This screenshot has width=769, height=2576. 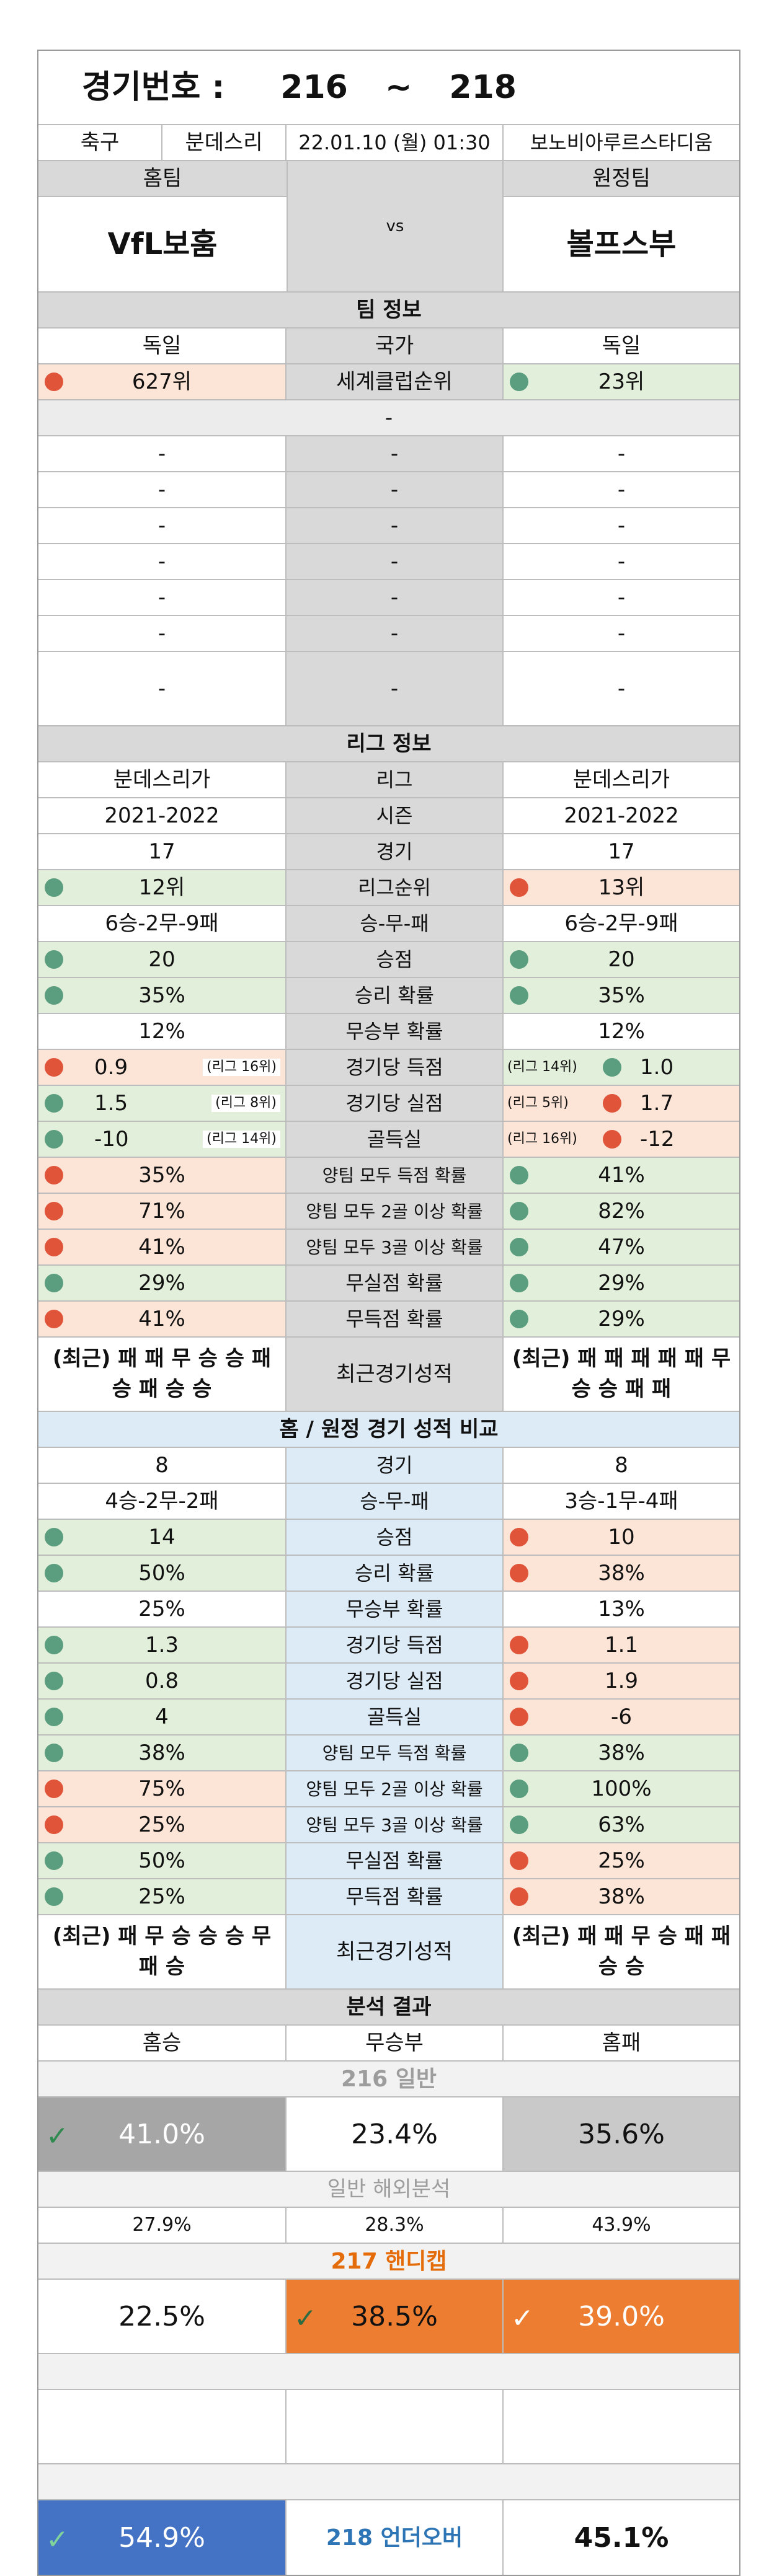 What do you see at coordinates (111, 1139) in the screenshot?
I see `home-stat-value: -10` at bounding box center [111, 1139].